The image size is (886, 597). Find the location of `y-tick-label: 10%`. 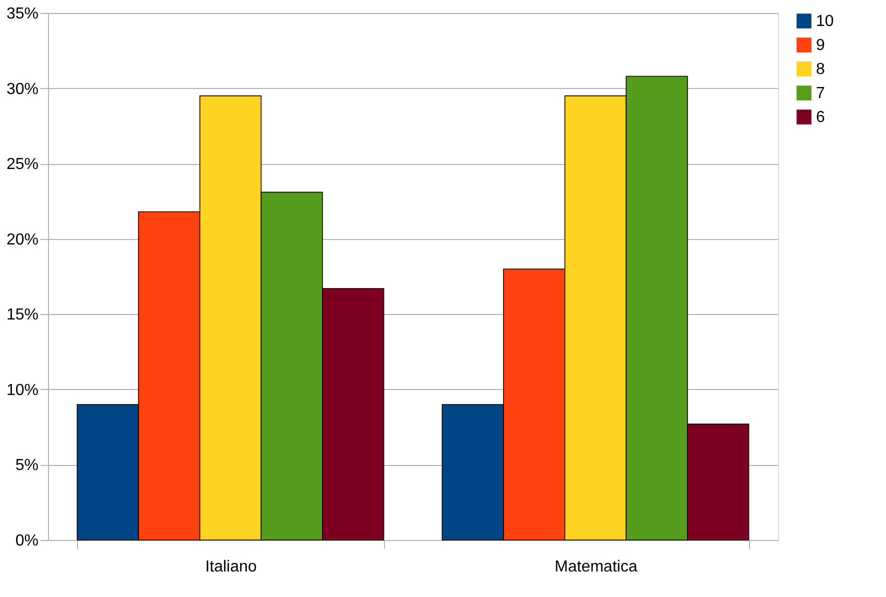

y-tick-label: 10% is located at coordinates (22, 390).